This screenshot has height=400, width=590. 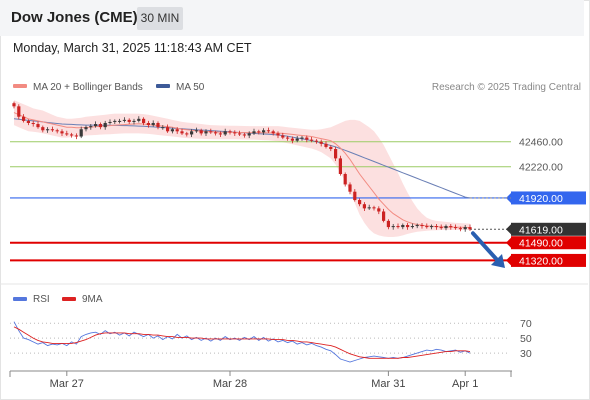 What do you see at coordinates (541, 230) in the screenshot?
I see `level-label-3: 41619.00` at bounding box center [541, 230].